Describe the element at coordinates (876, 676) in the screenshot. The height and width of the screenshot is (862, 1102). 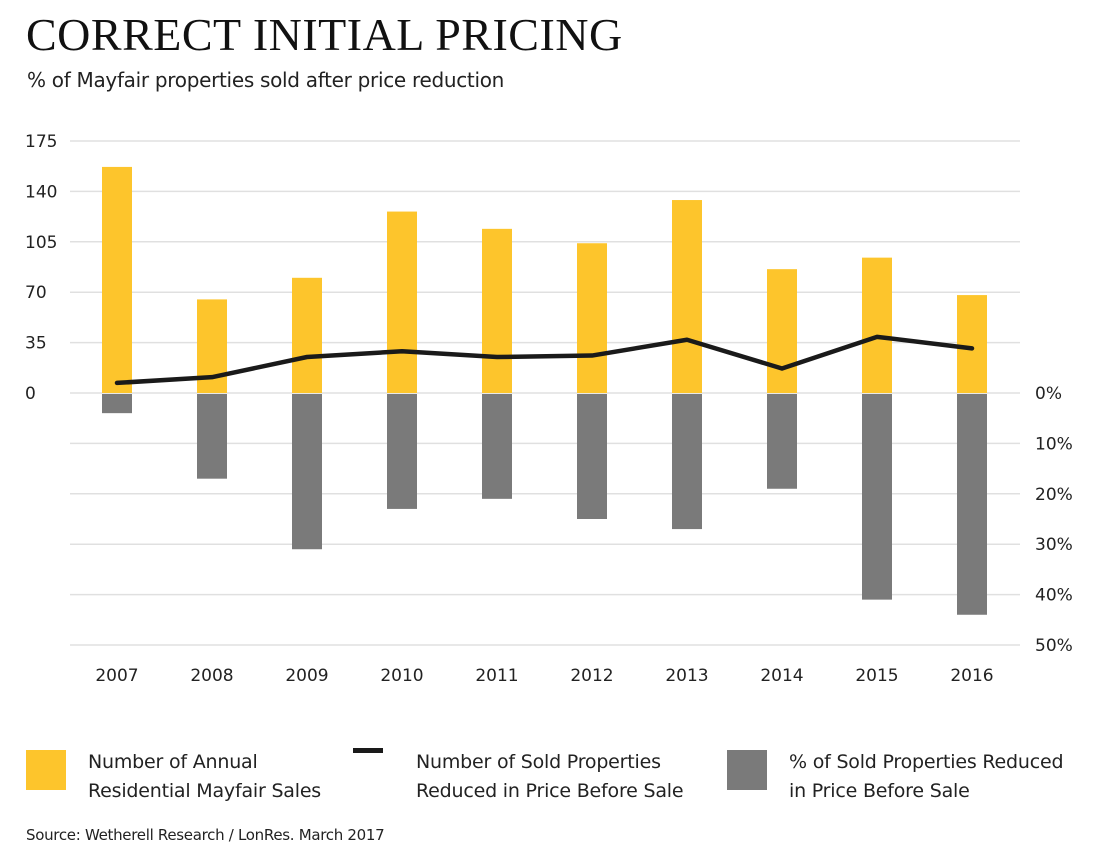
I see `x-axis-tick-label: 2015` at that location.